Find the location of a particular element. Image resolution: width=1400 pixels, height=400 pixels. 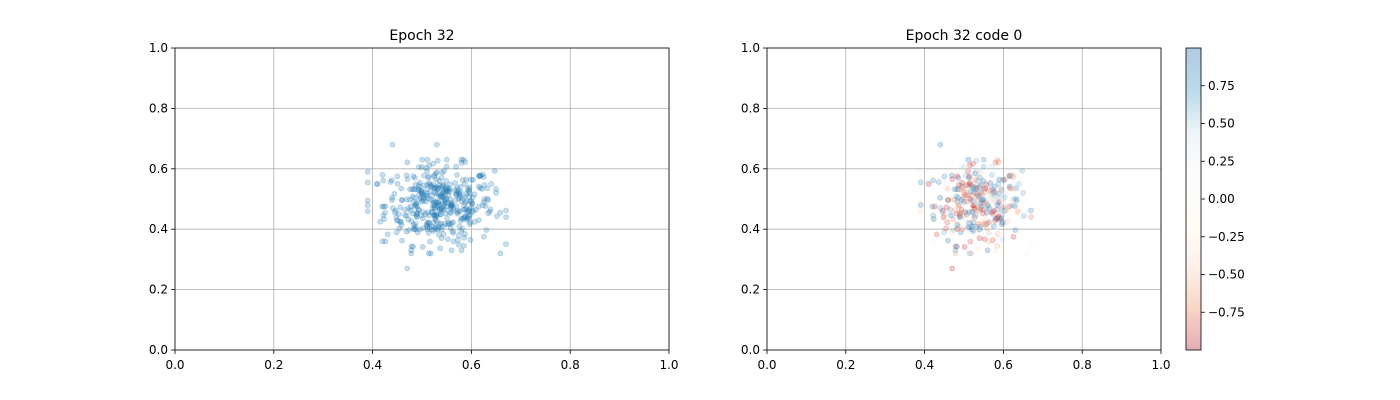

scatter-points is located at coordinates (436, 206).